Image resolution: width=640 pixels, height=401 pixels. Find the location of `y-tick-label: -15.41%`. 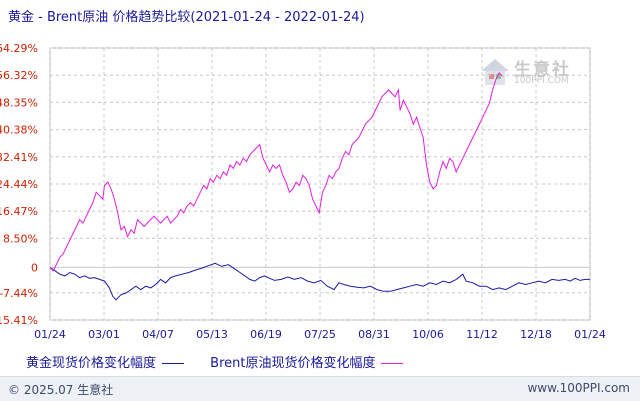

y-tick-label: -15.41% is located at coordinates (19, 320).